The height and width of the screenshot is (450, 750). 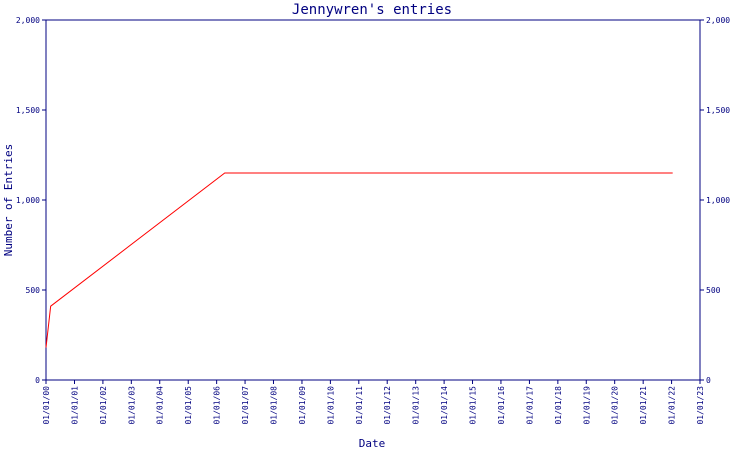 What do you see at coordinates (372, 10) in the screenshot?
I see `chart-title: Jennywren's entries` at bounding box center [372, 10].